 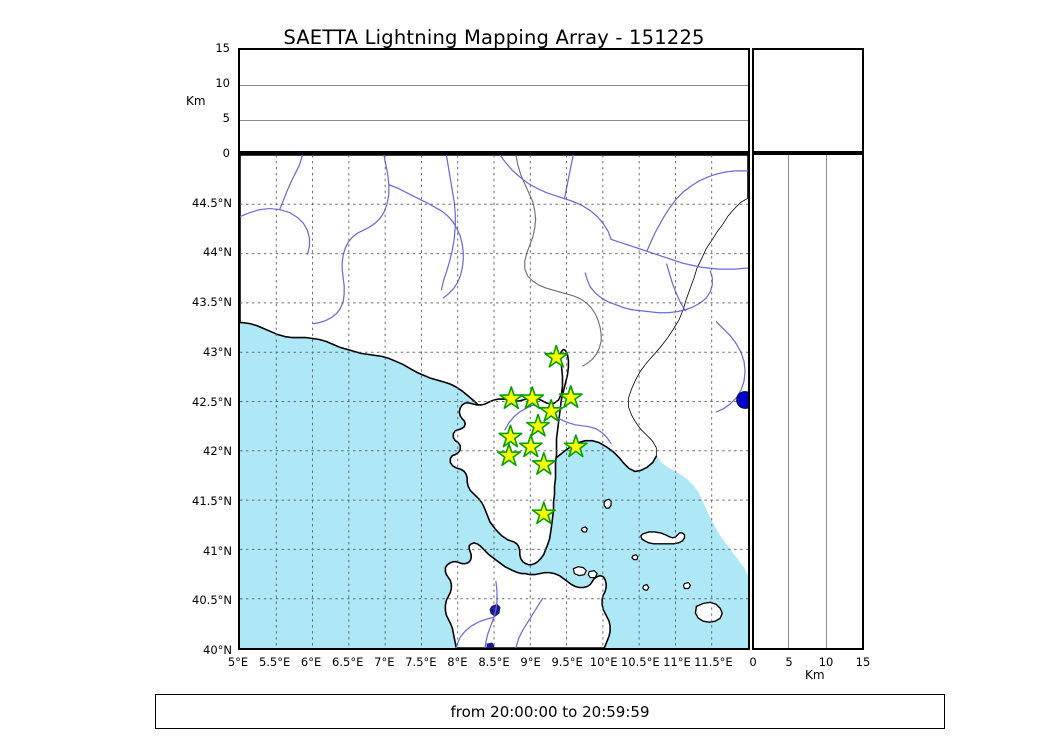 What do you see at coordinates (584, 529) in the screenshot?
I see `coastline-islet-east-corsica` at bounding box center [584, 529].